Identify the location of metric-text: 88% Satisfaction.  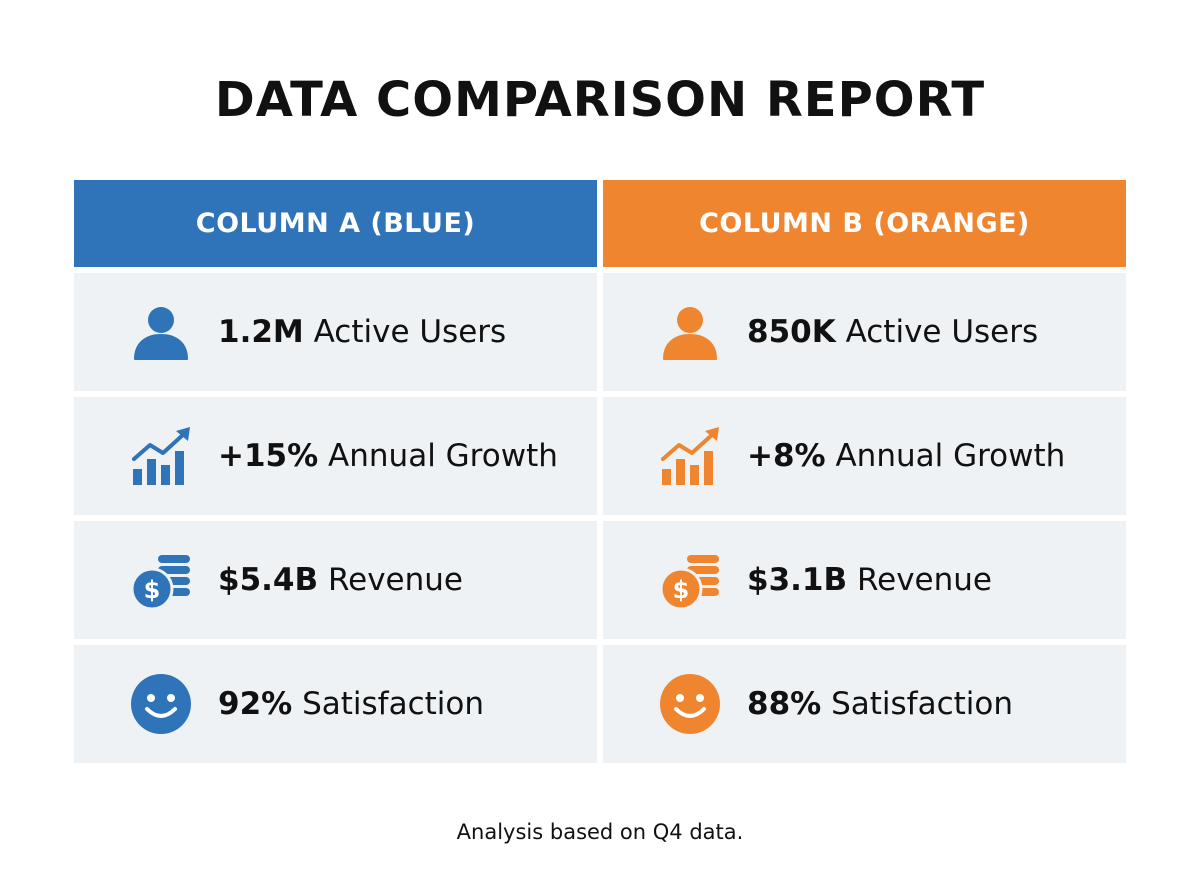
(880, 704).